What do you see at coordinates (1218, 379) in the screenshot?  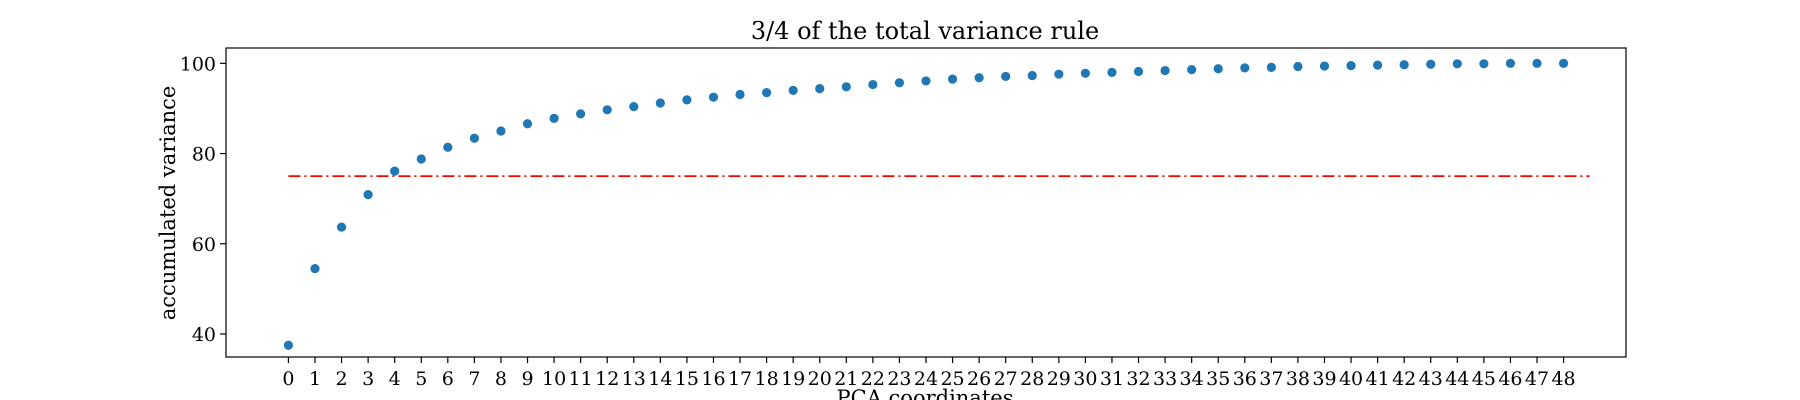 I see `x-tick-label: 35` at bounding box center [1218, 379].